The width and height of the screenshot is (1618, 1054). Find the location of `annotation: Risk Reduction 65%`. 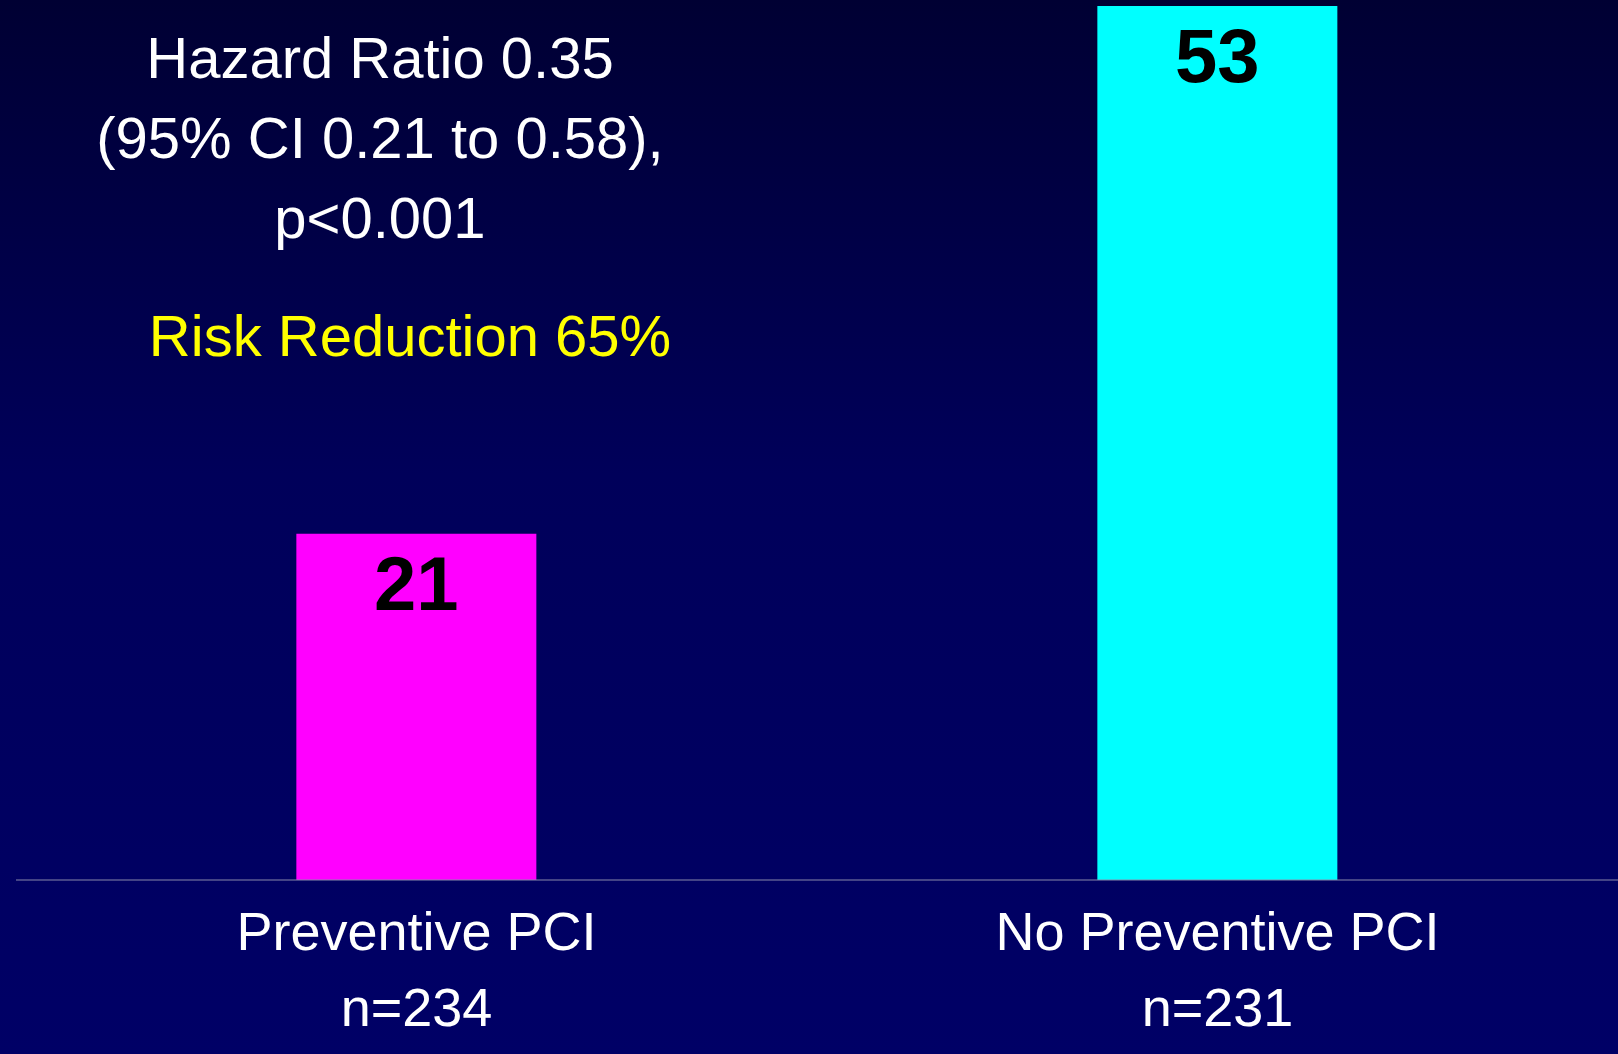

annotation: Risk Reduction 65% is located at coordinates (410, 336).